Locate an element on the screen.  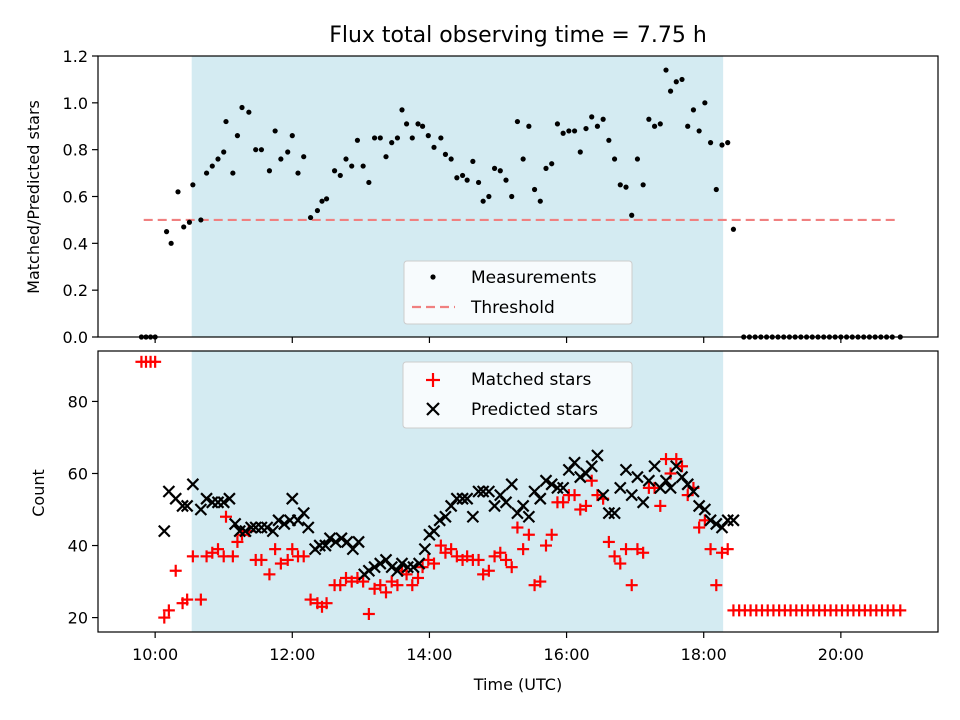
legend-measurements-label: Measurements is located at coordinates (534, 278).